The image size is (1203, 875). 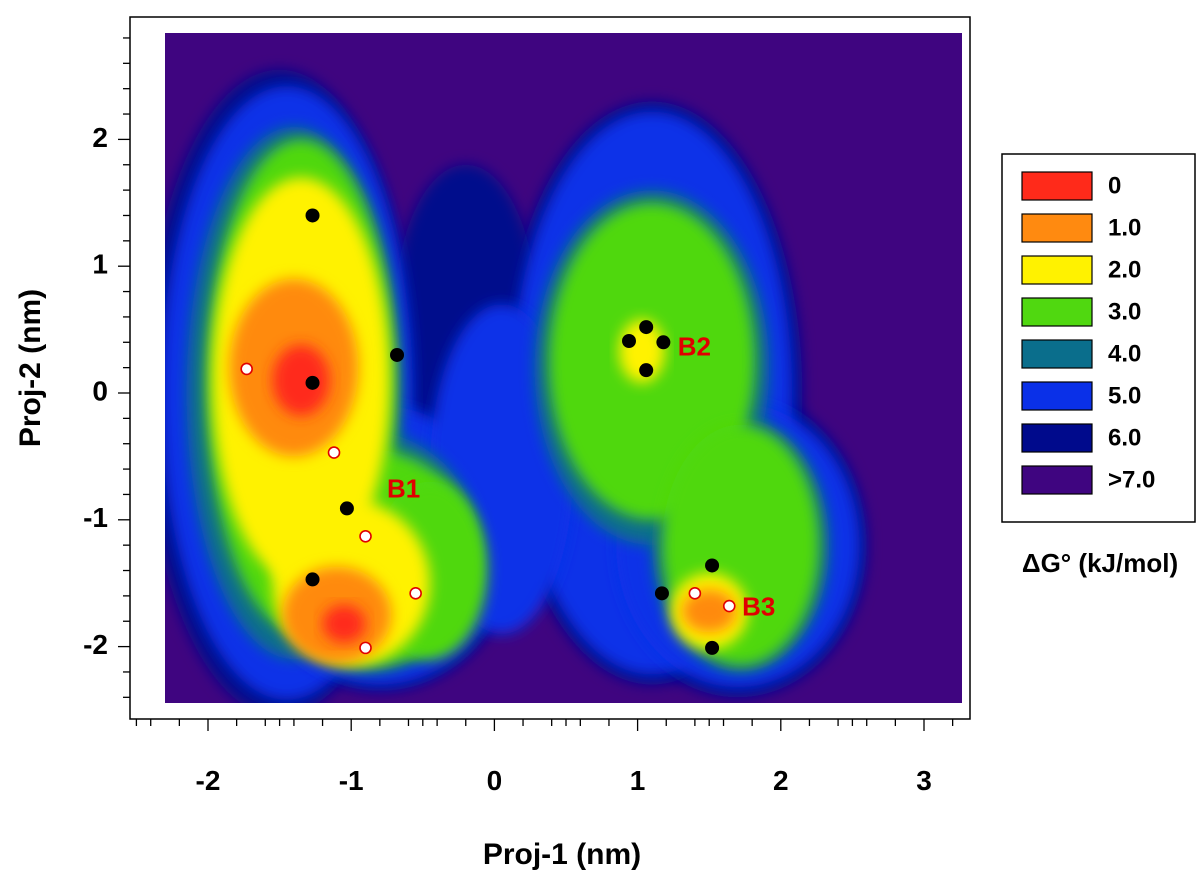 What do you see at coordinates (1100, 563) in the screenshot?
I see `colorbar-title: ΔG° (kJ/mol)` at bounding box center [1100, 563].